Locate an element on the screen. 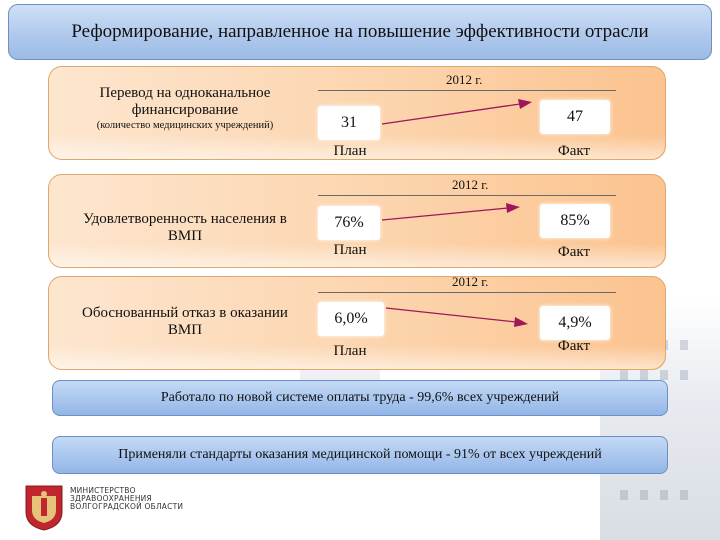  plan-value: 76% is located at coordinates (349, 223).